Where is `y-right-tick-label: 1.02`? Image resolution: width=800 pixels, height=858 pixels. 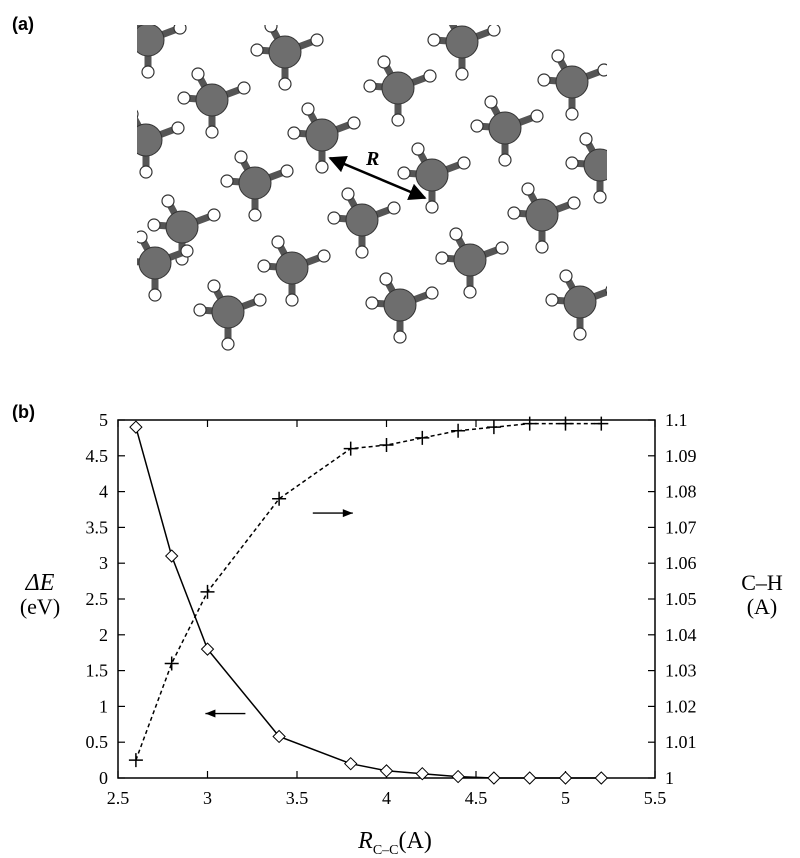 y-right-tick-label: 1.02 is located at coordinates (681, 706).